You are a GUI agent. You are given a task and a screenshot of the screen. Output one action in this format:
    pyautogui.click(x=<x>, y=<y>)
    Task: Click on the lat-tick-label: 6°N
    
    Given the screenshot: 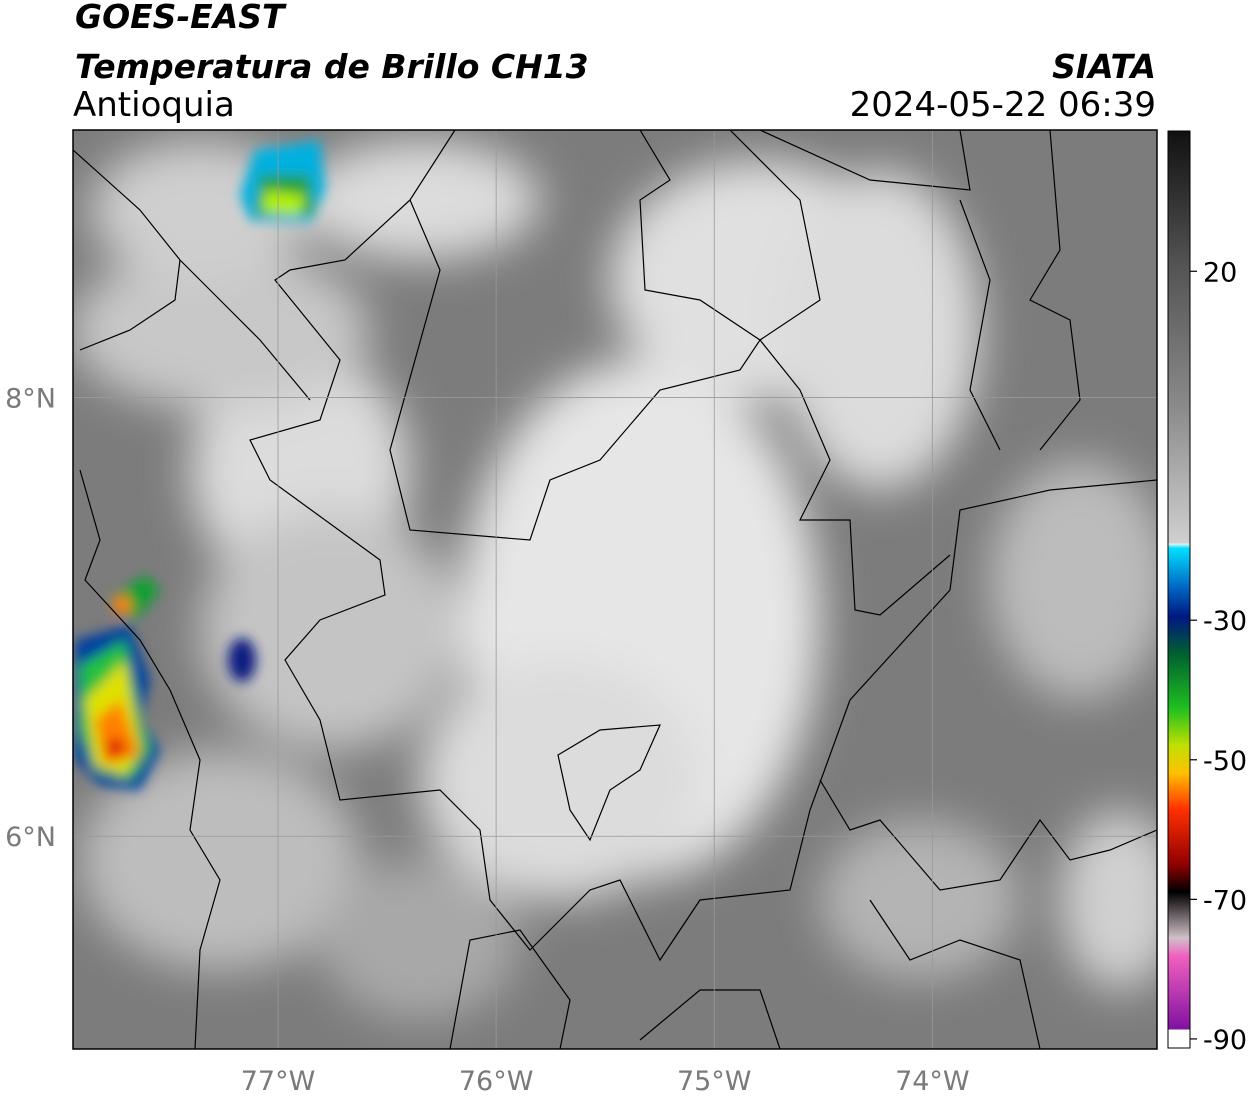 What is the action you would take?
    pyautogui.click(x=30, y=837)
    